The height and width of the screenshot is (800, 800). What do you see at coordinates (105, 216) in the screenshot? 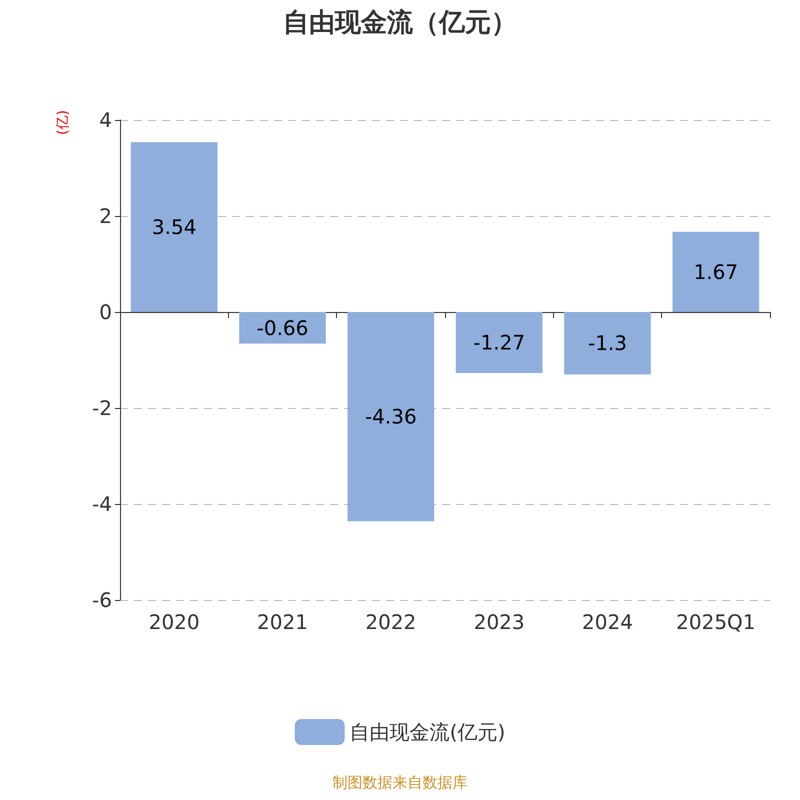
I see `y-tick-label: 2` at bounding box center [105, 216].